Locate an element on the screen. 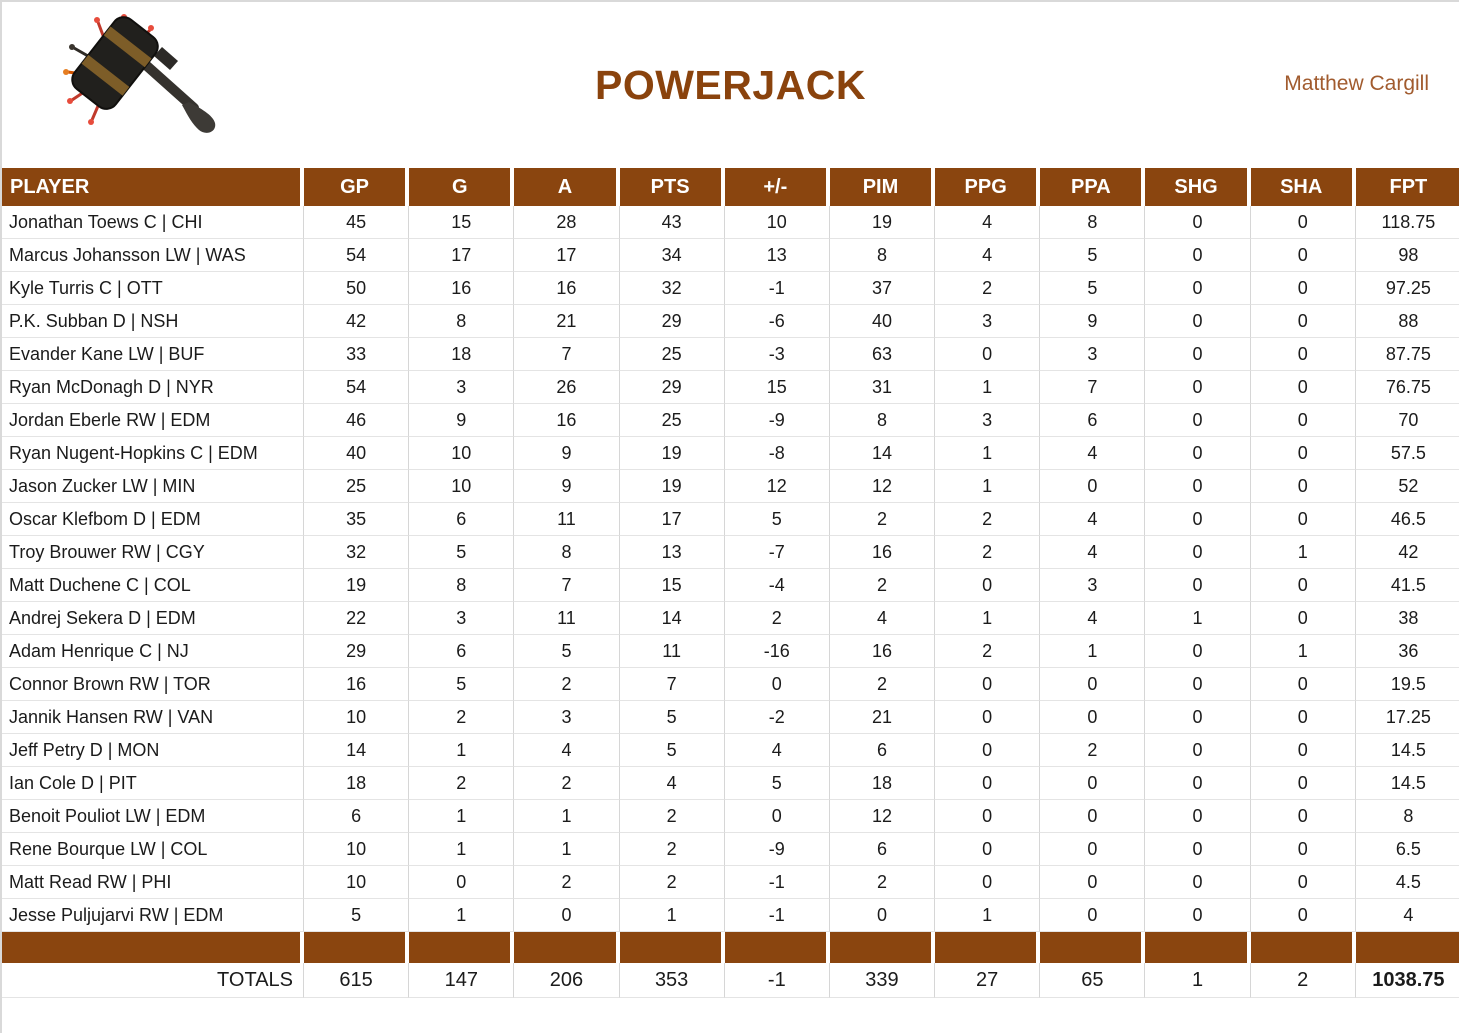 This screenshot has width=1459, height=1033. stat-cell-pim: 18 is located at coordinates (882, 783).